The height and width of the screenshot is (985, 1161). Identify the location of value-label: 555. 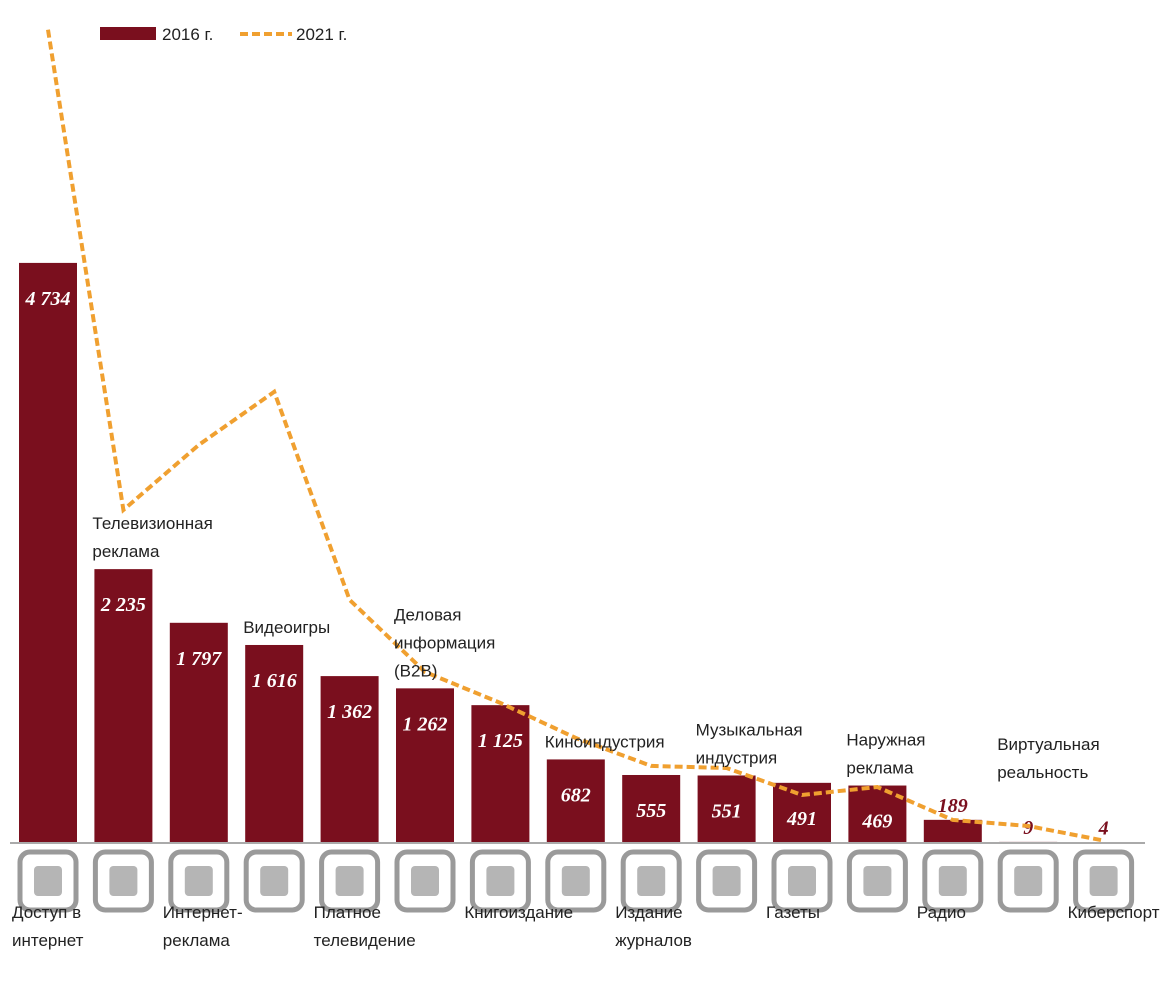
(651, 811).